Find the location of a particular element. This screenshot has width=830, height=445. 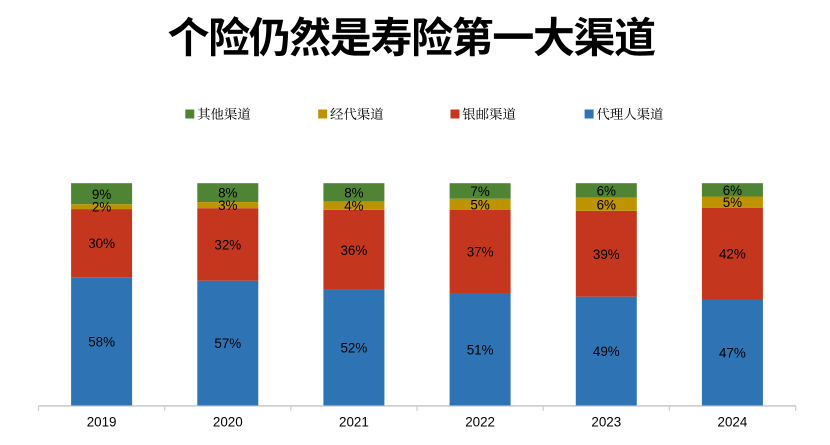

svg-text: 2023 is located at coordinates (606, 422).